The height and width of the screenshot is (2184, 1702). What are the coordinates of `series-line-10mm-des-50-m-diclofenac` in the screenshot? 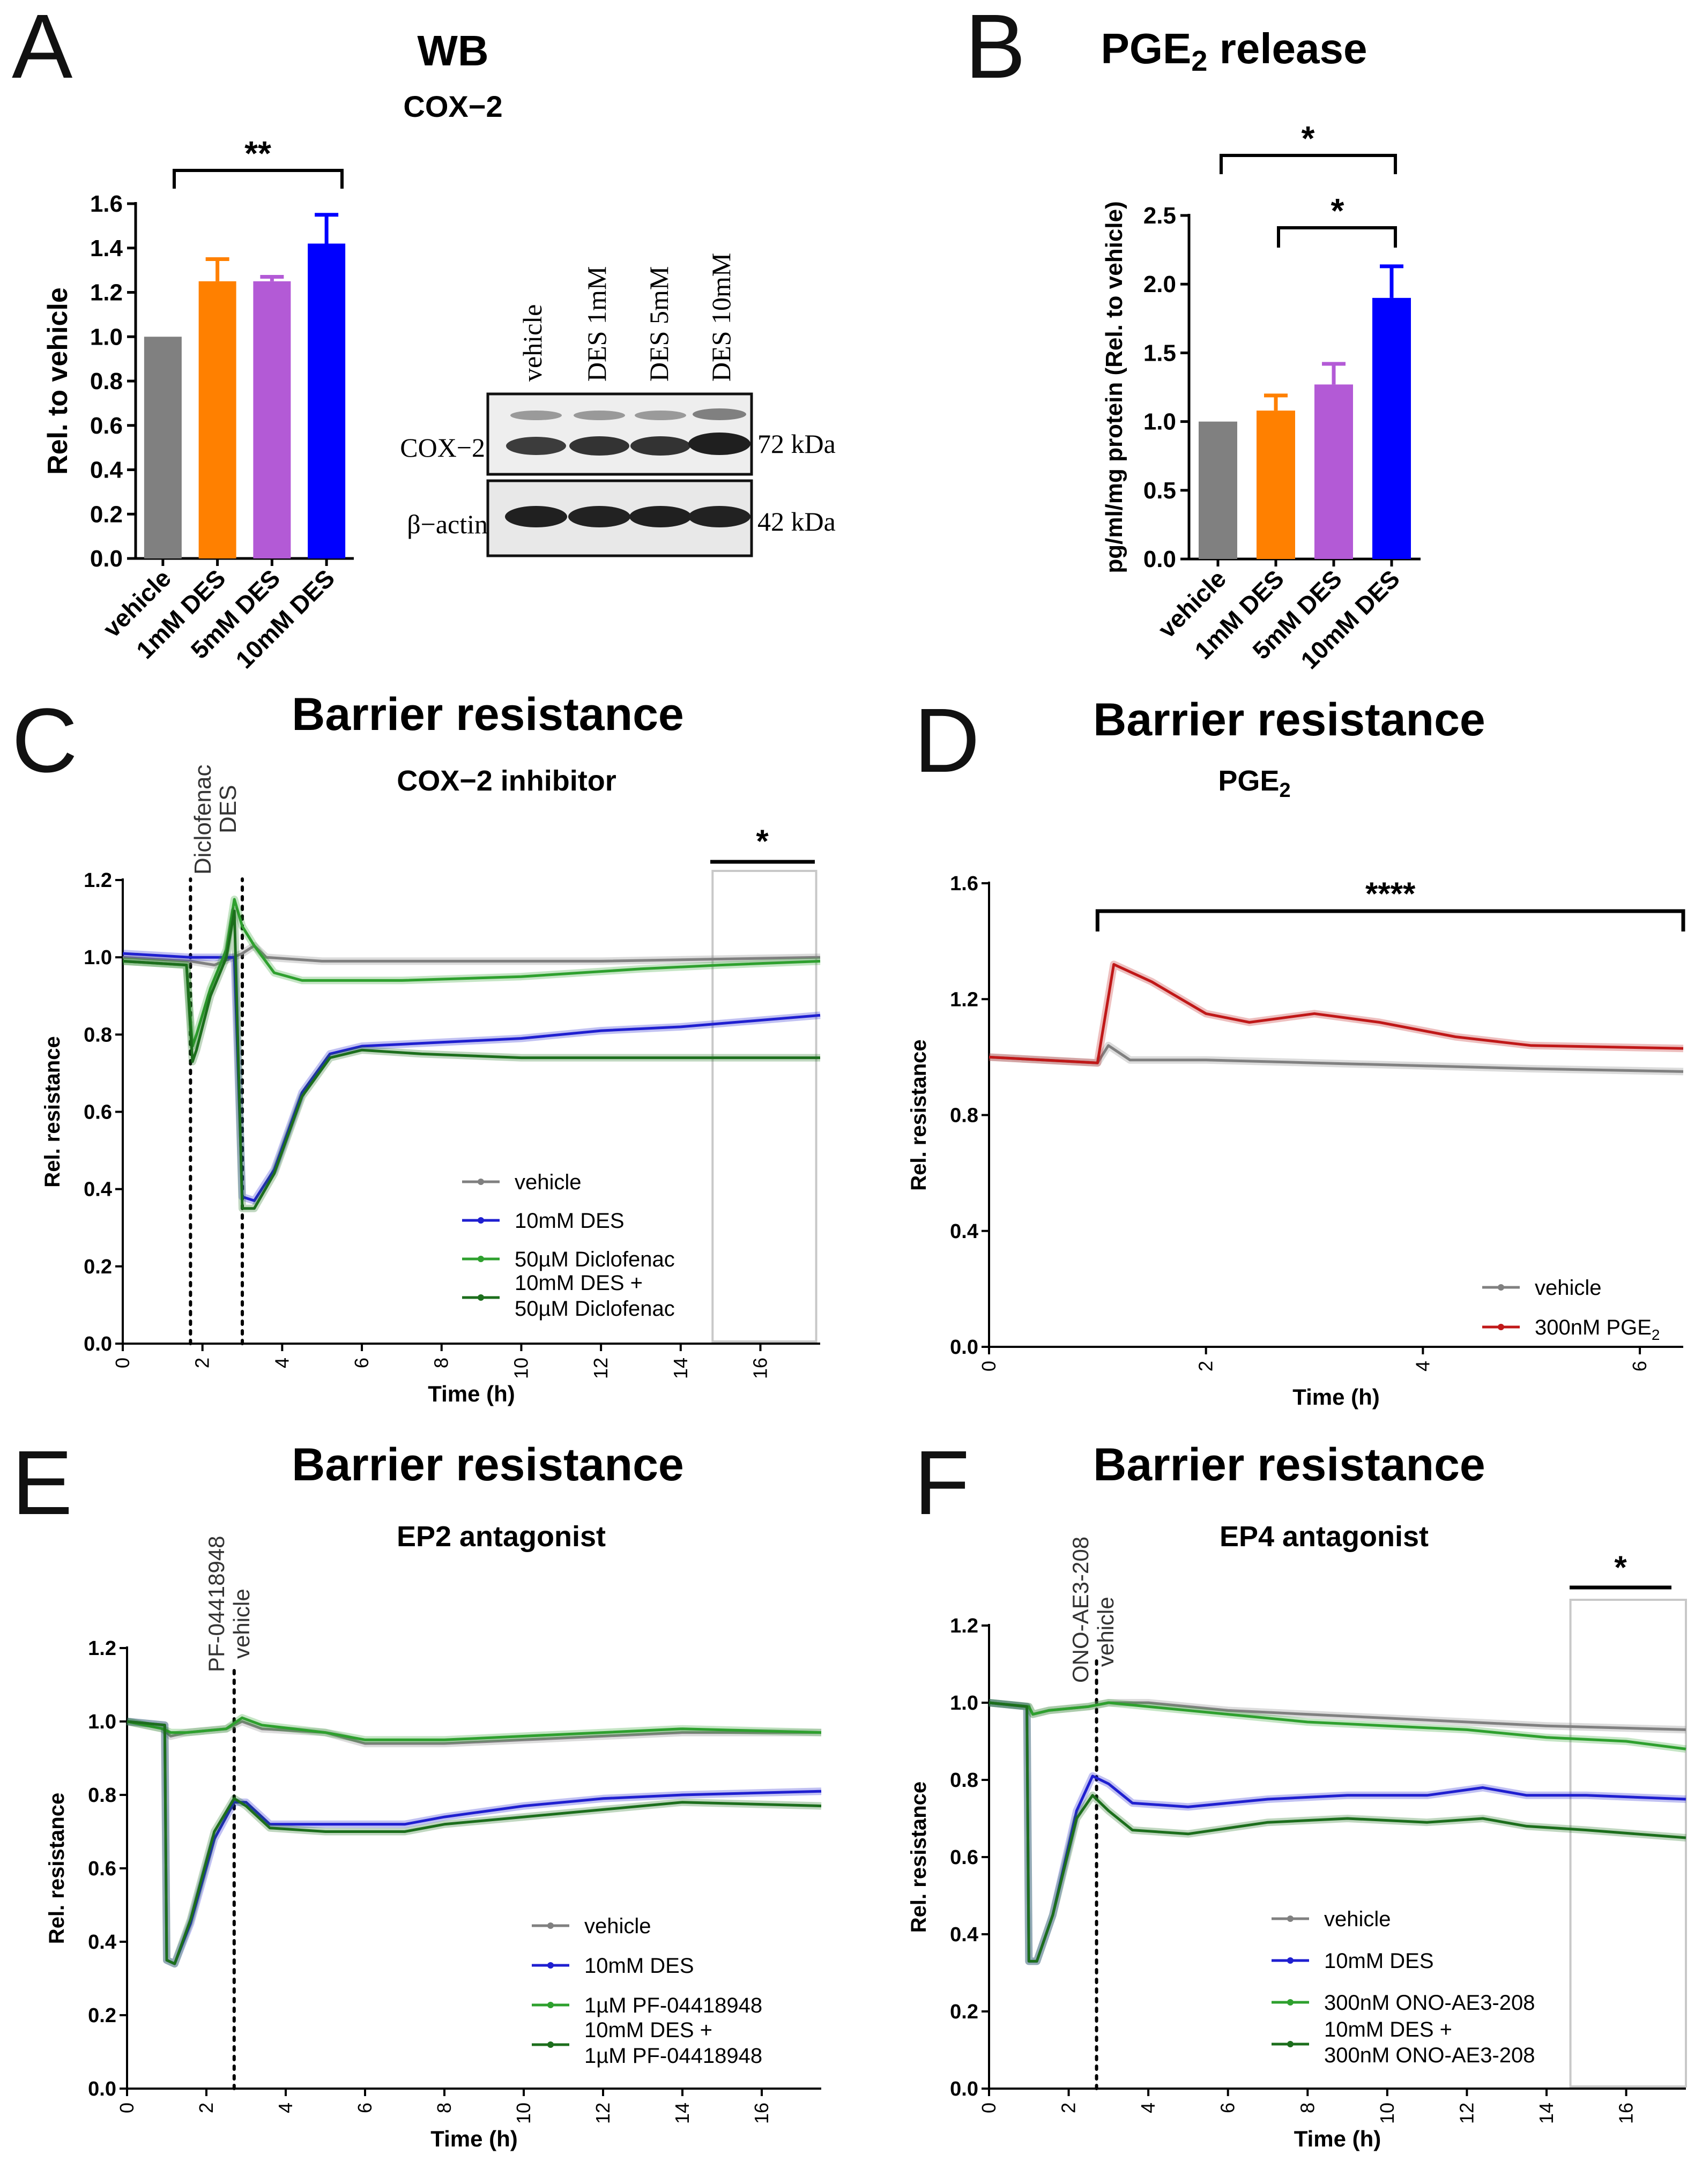 It's located at (471, 1060).